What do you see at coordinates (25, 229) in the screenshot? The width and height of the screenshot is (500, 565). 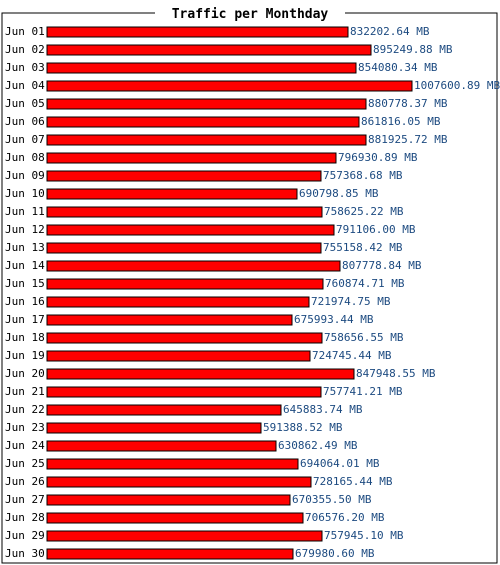 I see `category-label: Jun 12` at bounding box center [25, 229].